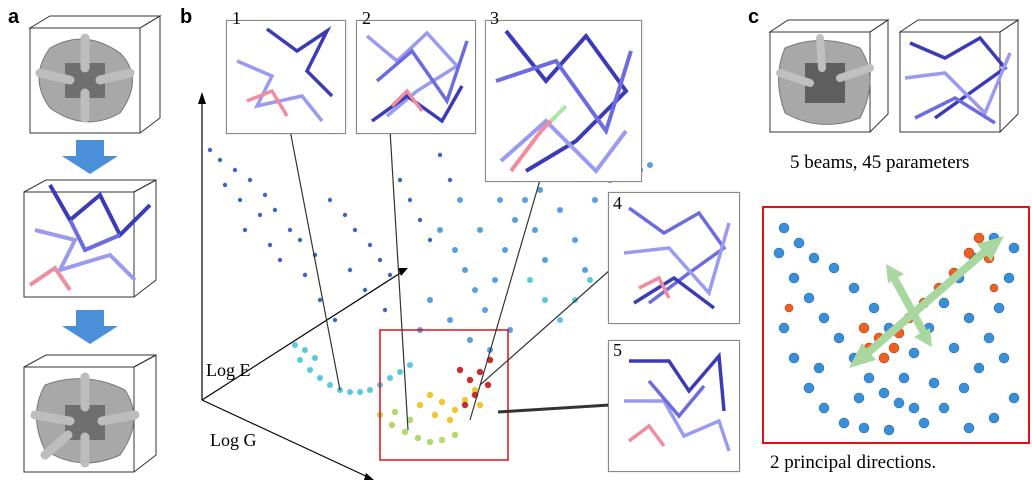 The height and width of the screenshot is (484, 1032). I want to click on inset-number-3: 3, so click(494, 18).